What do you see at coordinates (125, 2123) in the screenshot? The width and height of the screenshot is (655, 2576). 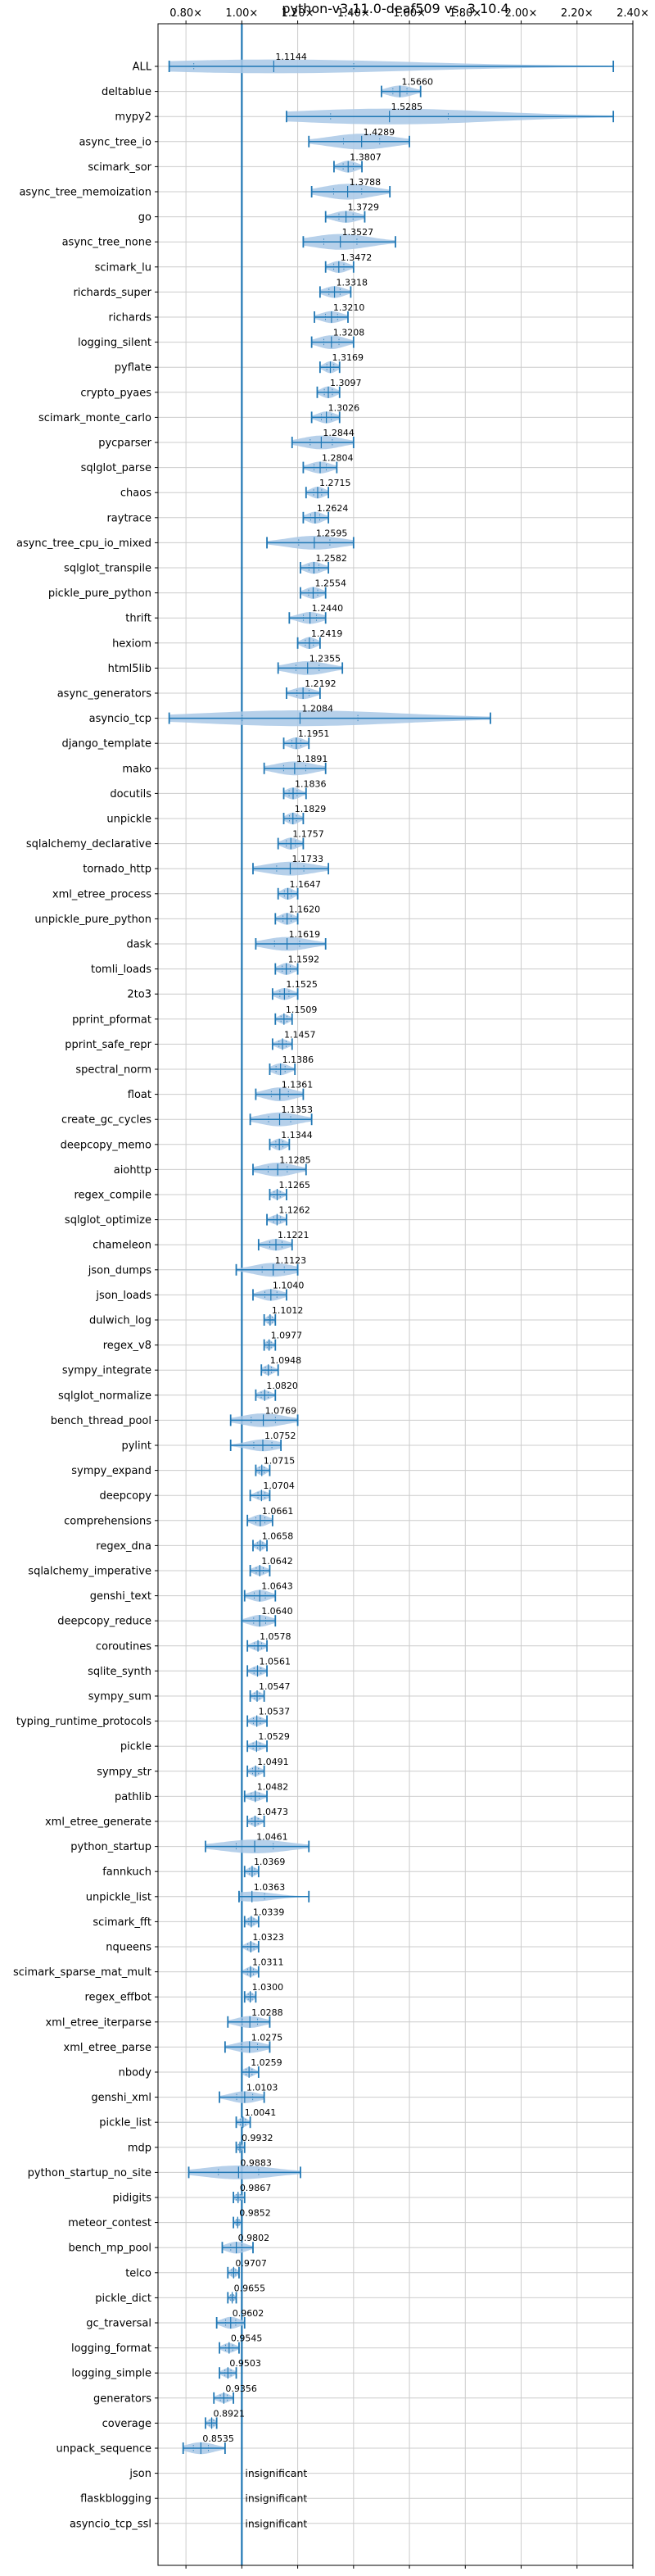 I see `benchmark-label: pickle_list` at bounding box center [125, 2123].